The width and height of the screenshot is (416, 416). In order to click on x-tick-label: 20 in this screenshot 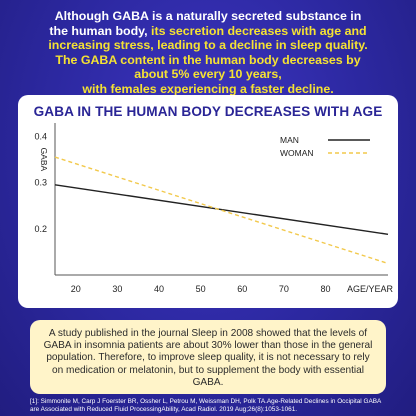, I will do `click(76, 289)`.